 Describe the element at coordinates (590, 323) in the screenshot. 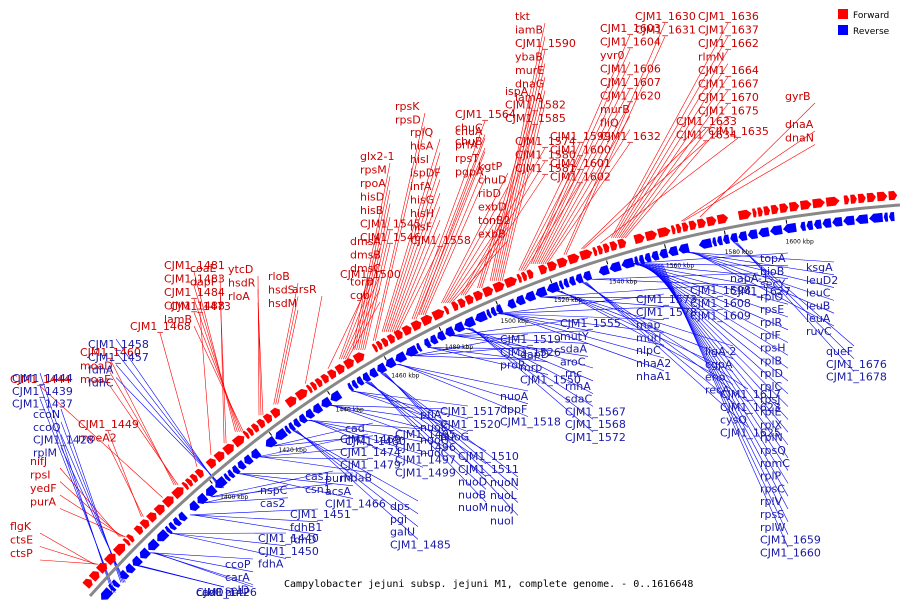

I see `reverse-gene-label: CJM1_1555` at that location.